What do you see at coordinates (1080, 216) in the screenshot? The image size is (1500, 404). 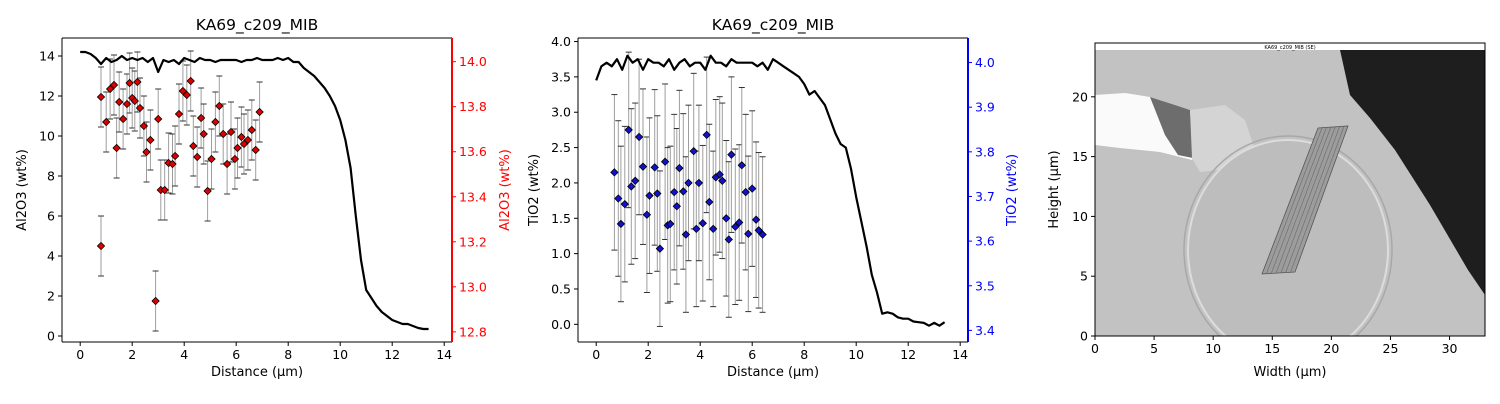 I see `y-tick-label: 10` at bounding box center [1080, 216].